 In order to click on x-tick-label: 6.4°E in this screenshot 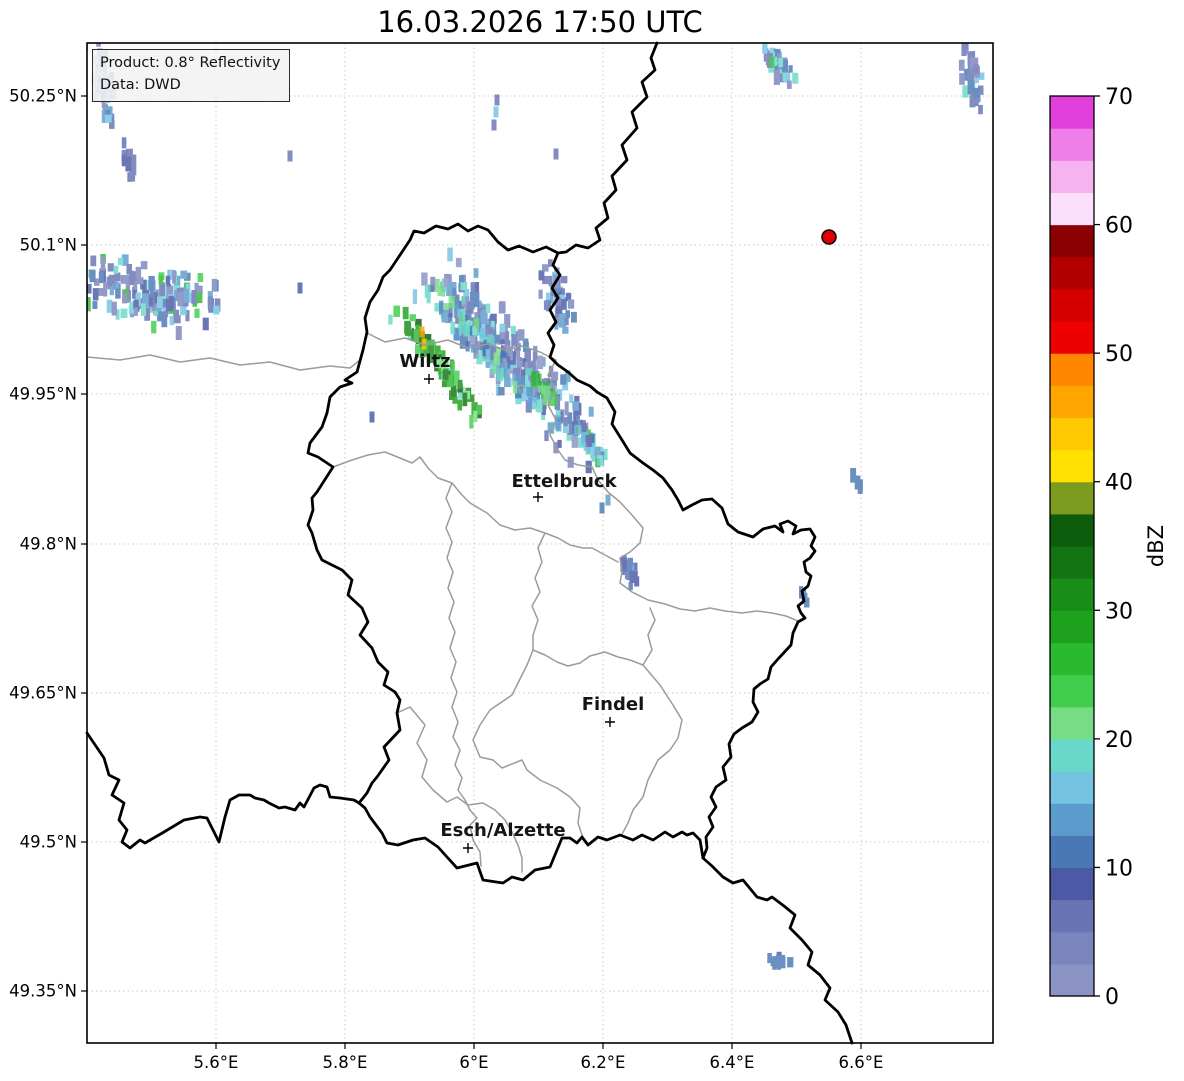, I will do `click(732, 1062)`.